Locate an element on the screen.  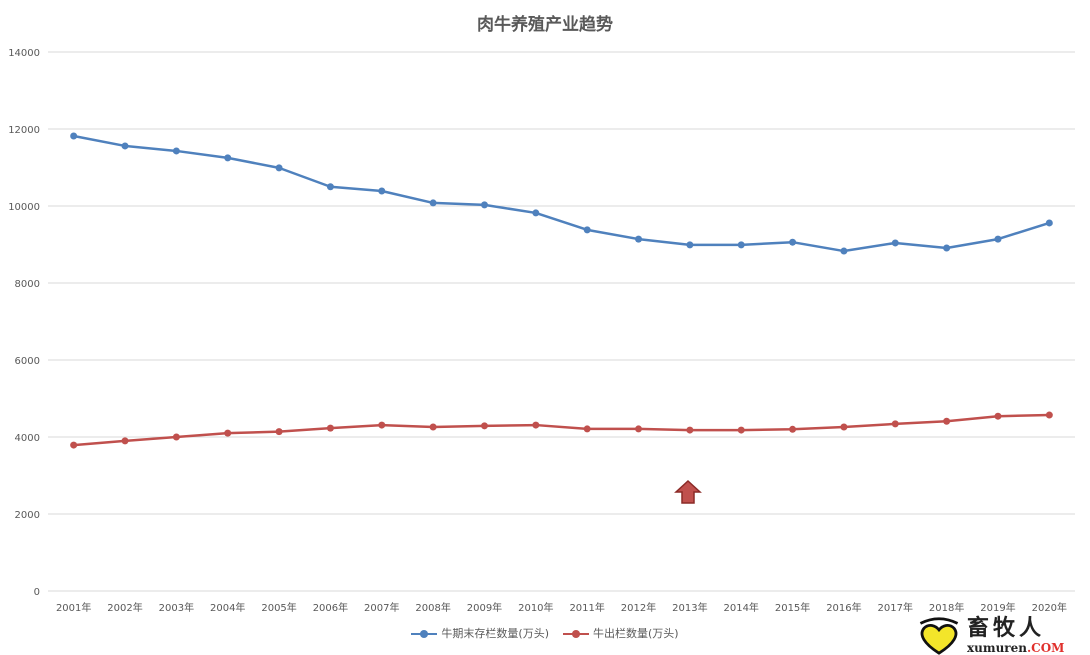
legend-label: 牛出栏数量(万头) is located at coordinates (636, 633).